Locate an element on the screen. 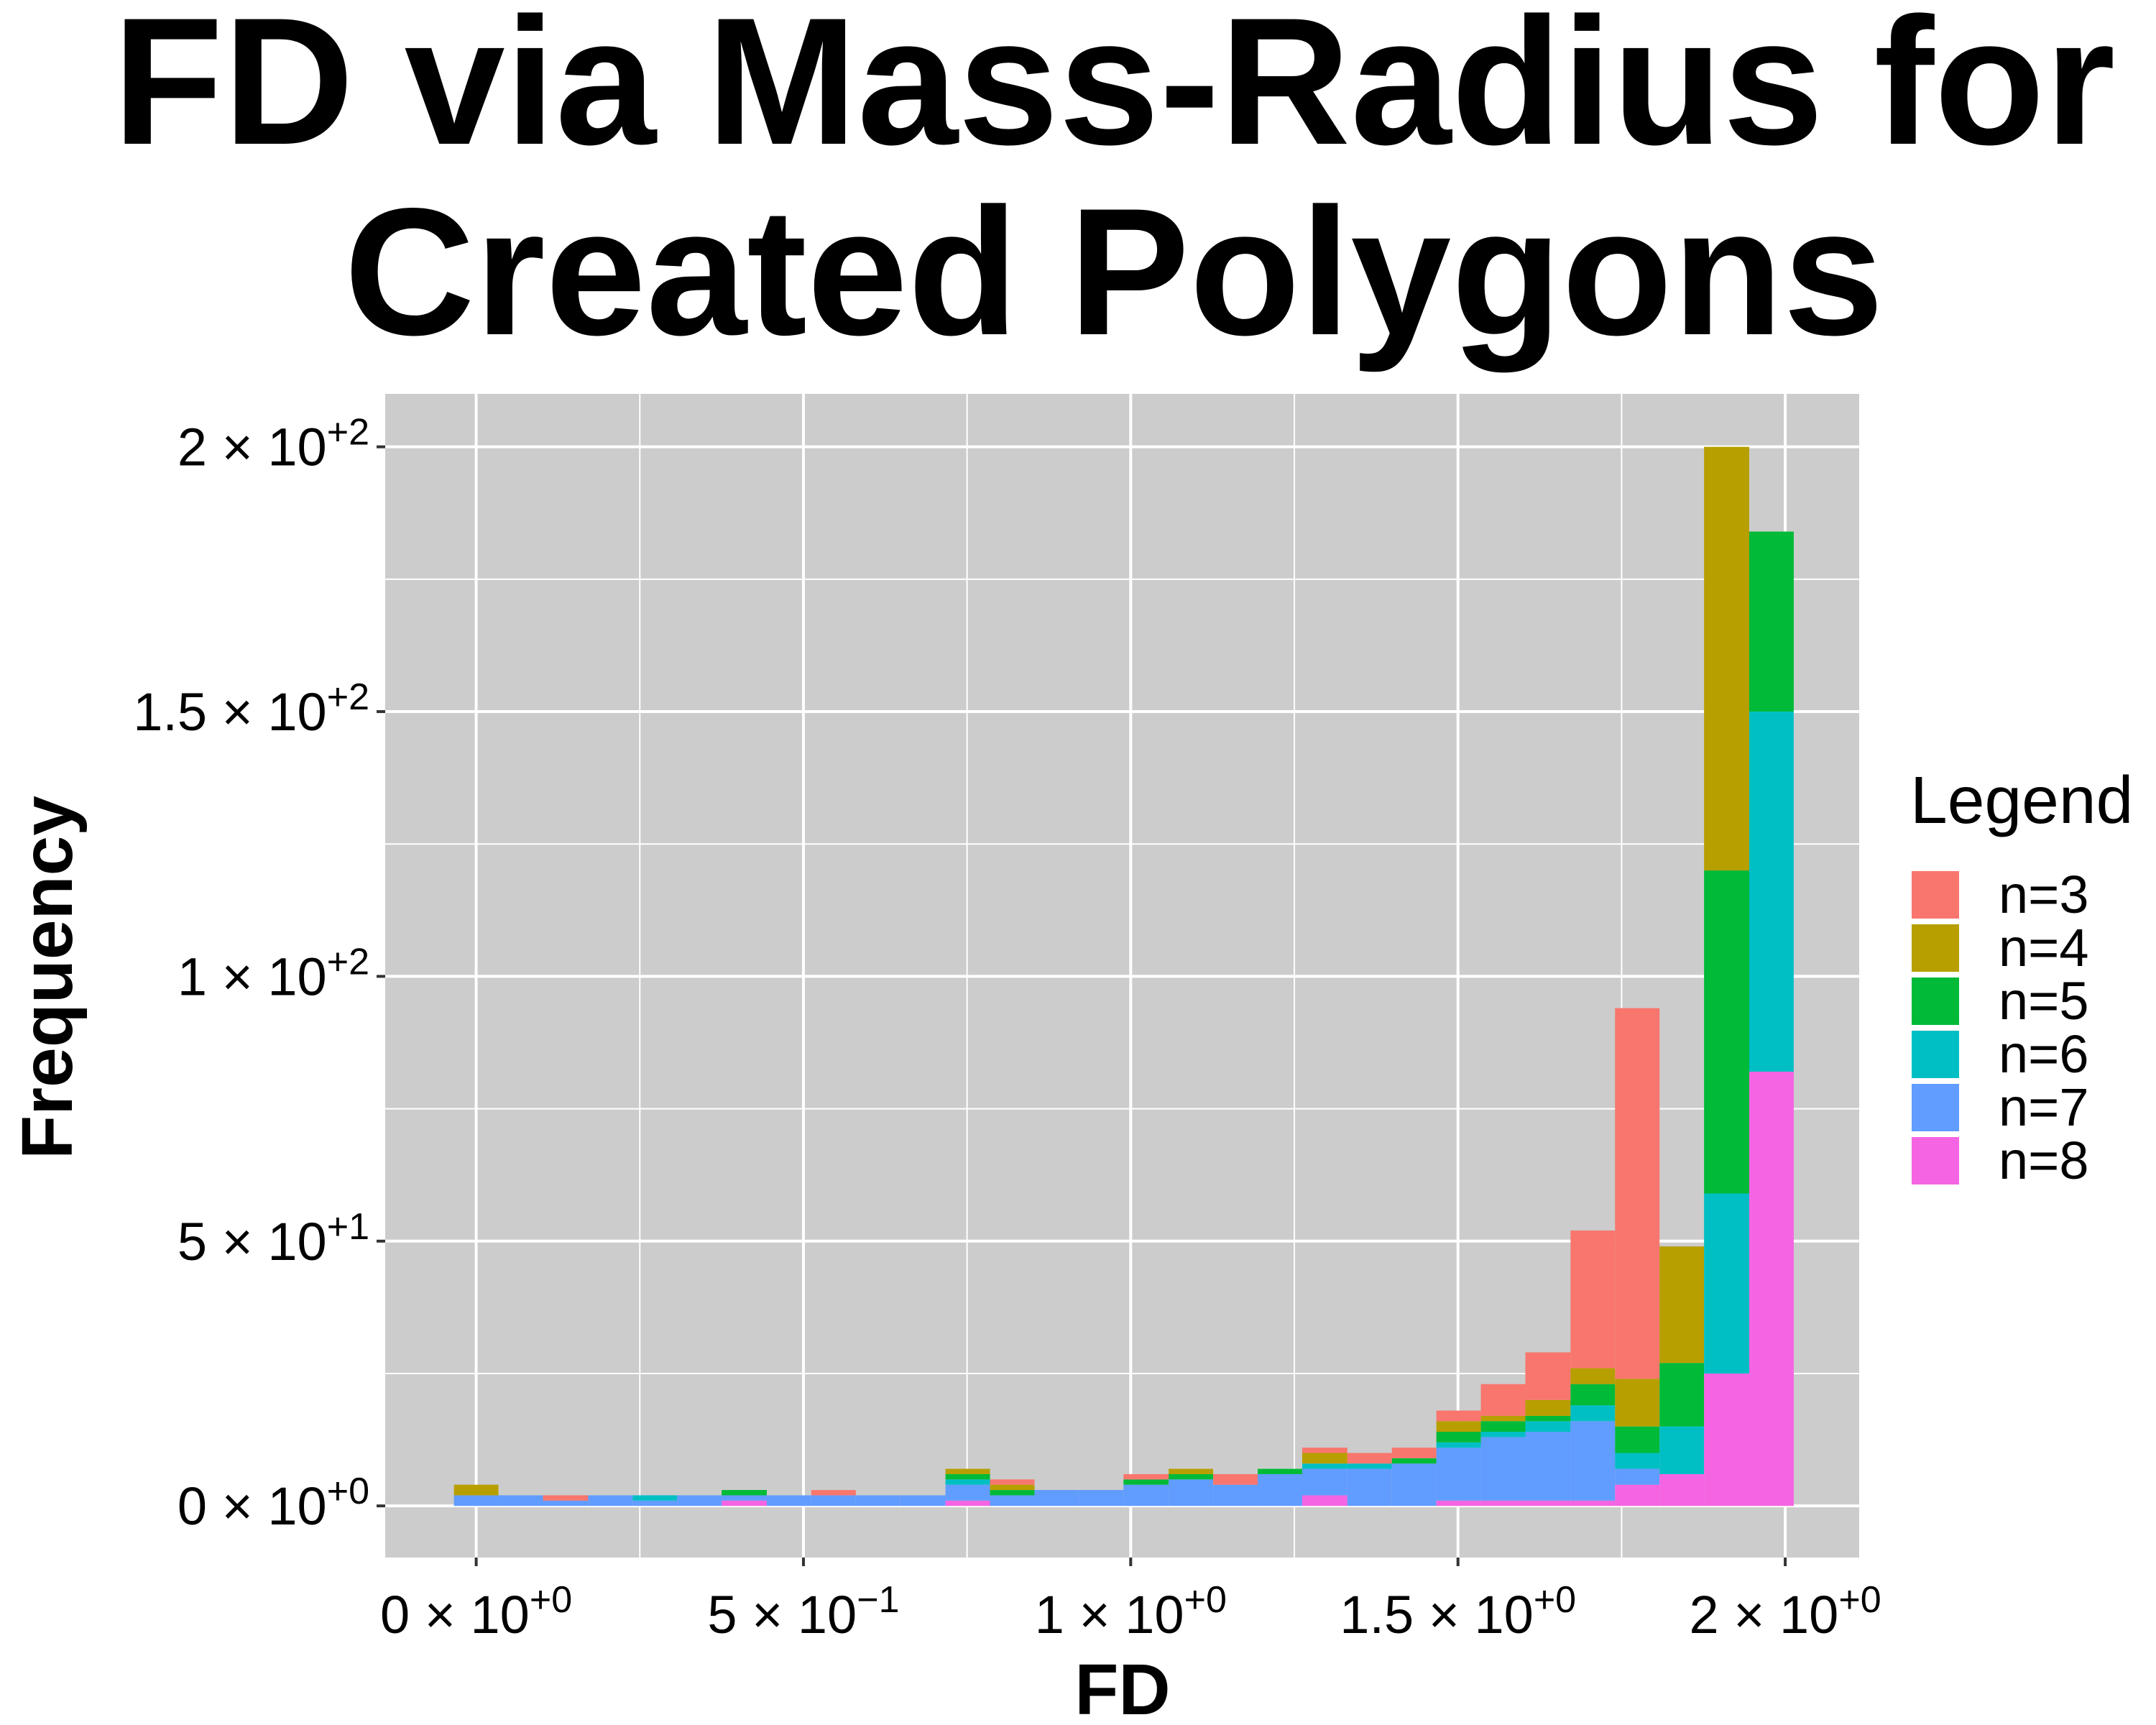 The height and width of the screenshot is (1725, 2156). chart-title: Created Polygons is located at coordinates (1114, 272).